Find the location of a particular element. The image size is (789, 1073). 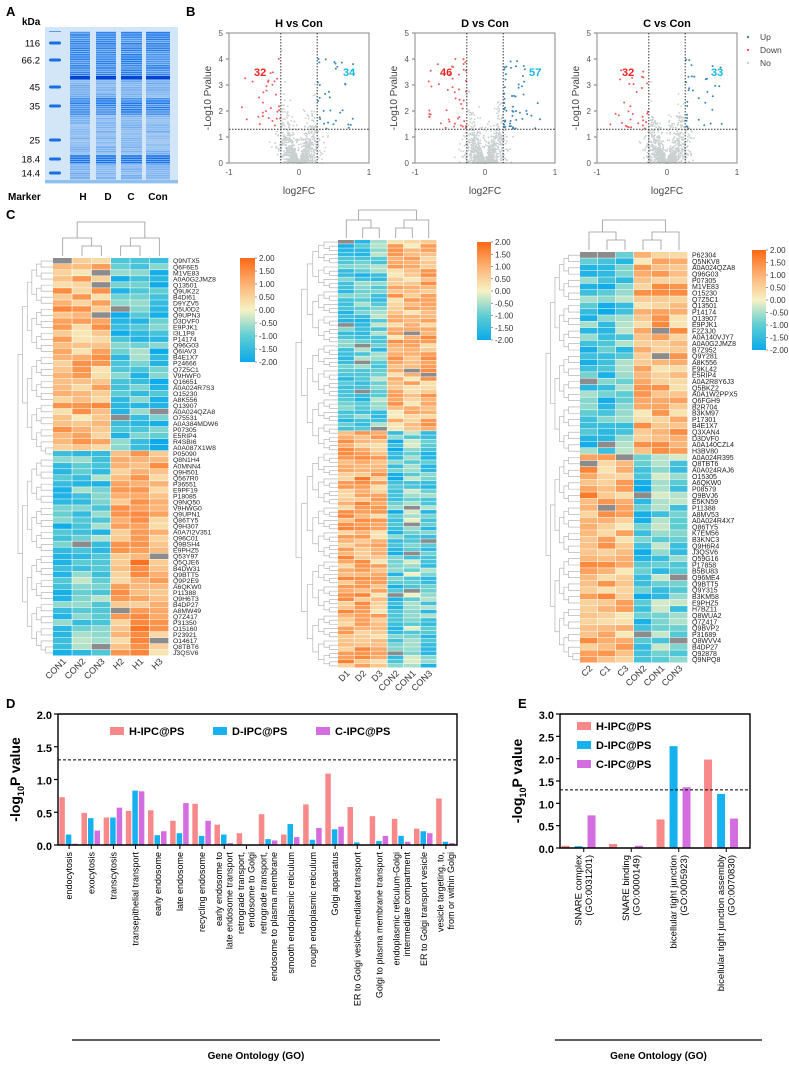

heatmap-row-label: A0A1W2PPX5 is located at coordinates (715, 395).